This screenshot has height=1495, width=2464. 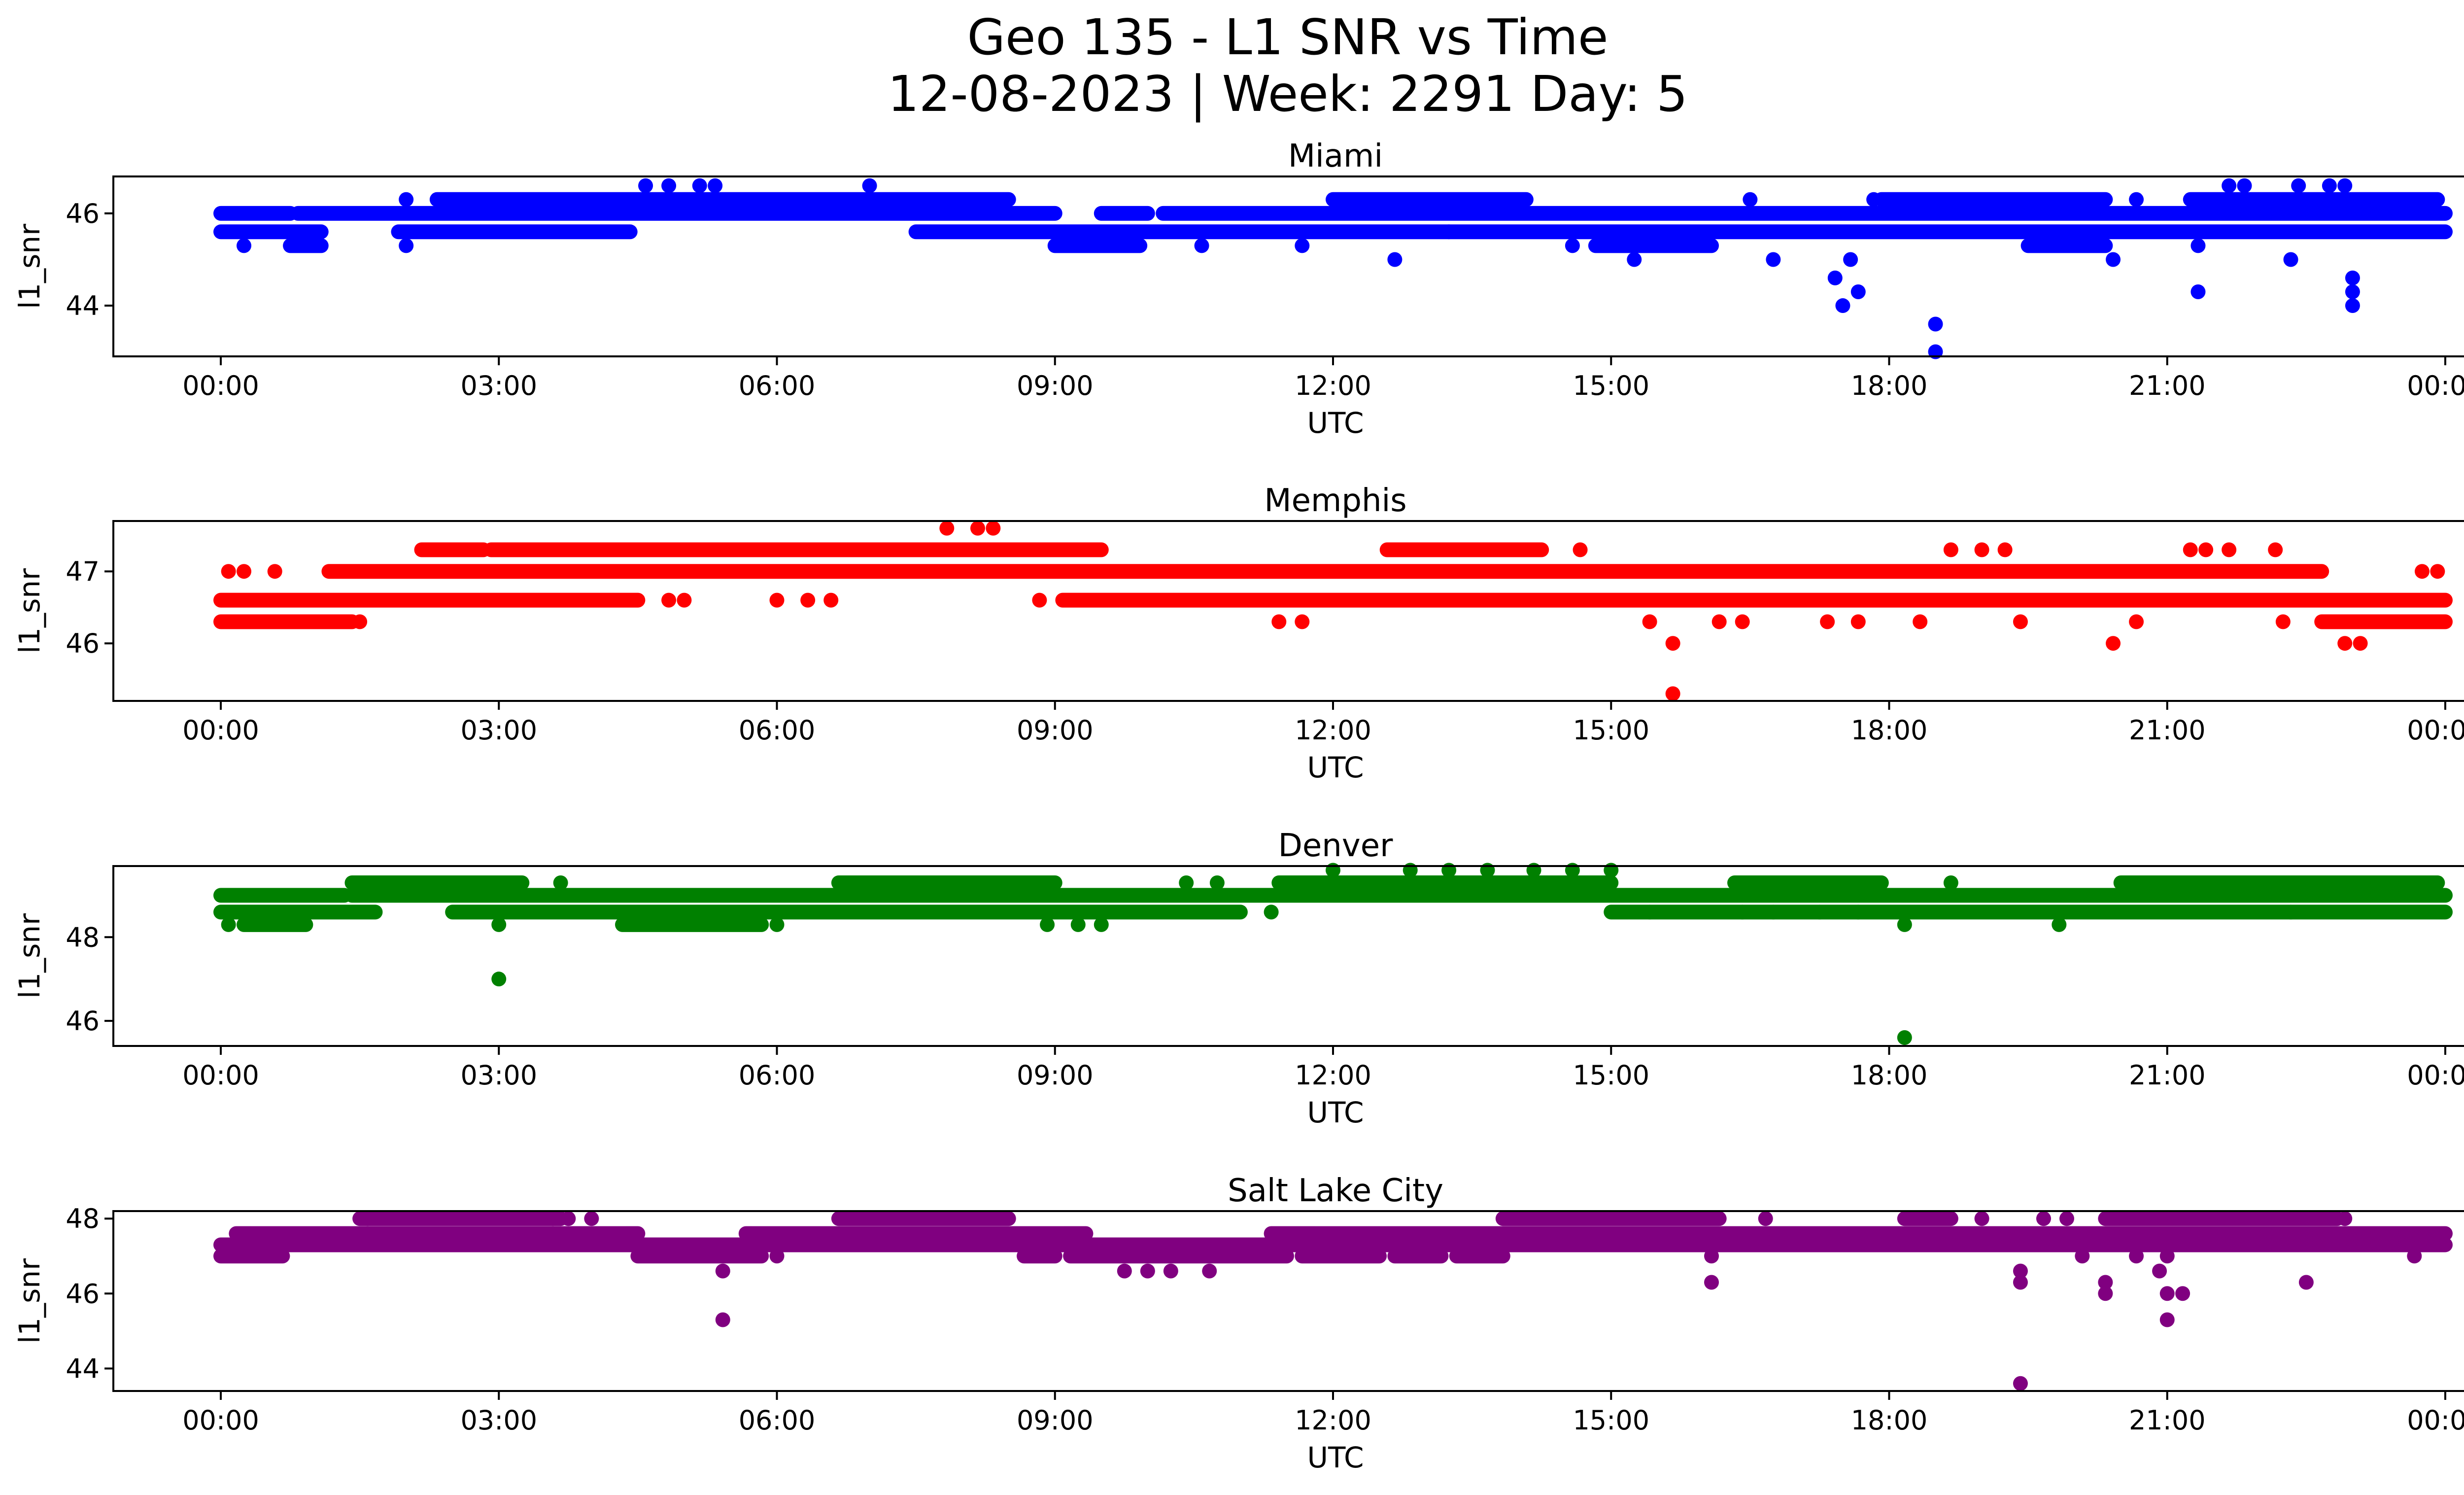 I want to click on denver-axes-frame, so click(x=1288, y=956).